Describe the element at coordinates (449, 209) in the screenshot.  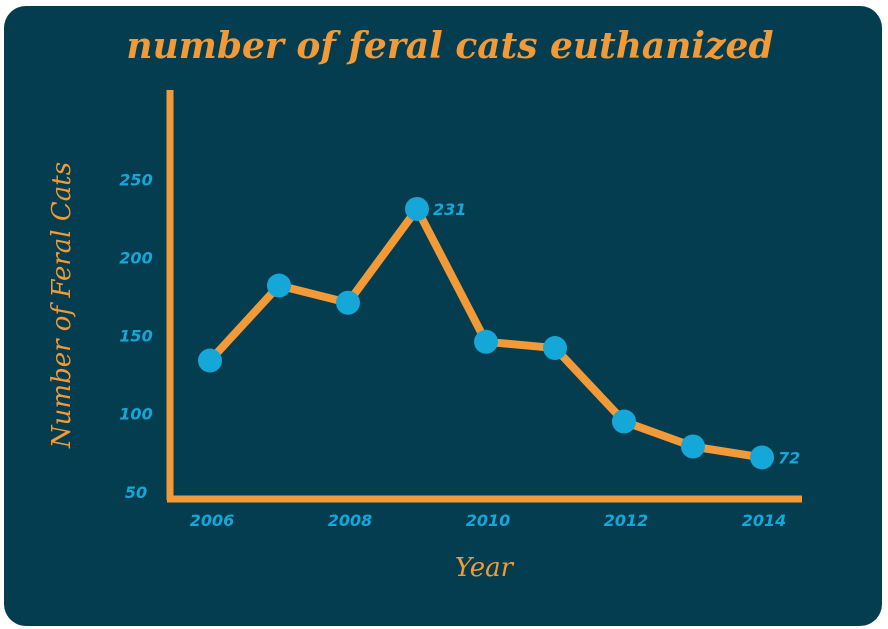
I see `data-label-2009: 231` at that location.